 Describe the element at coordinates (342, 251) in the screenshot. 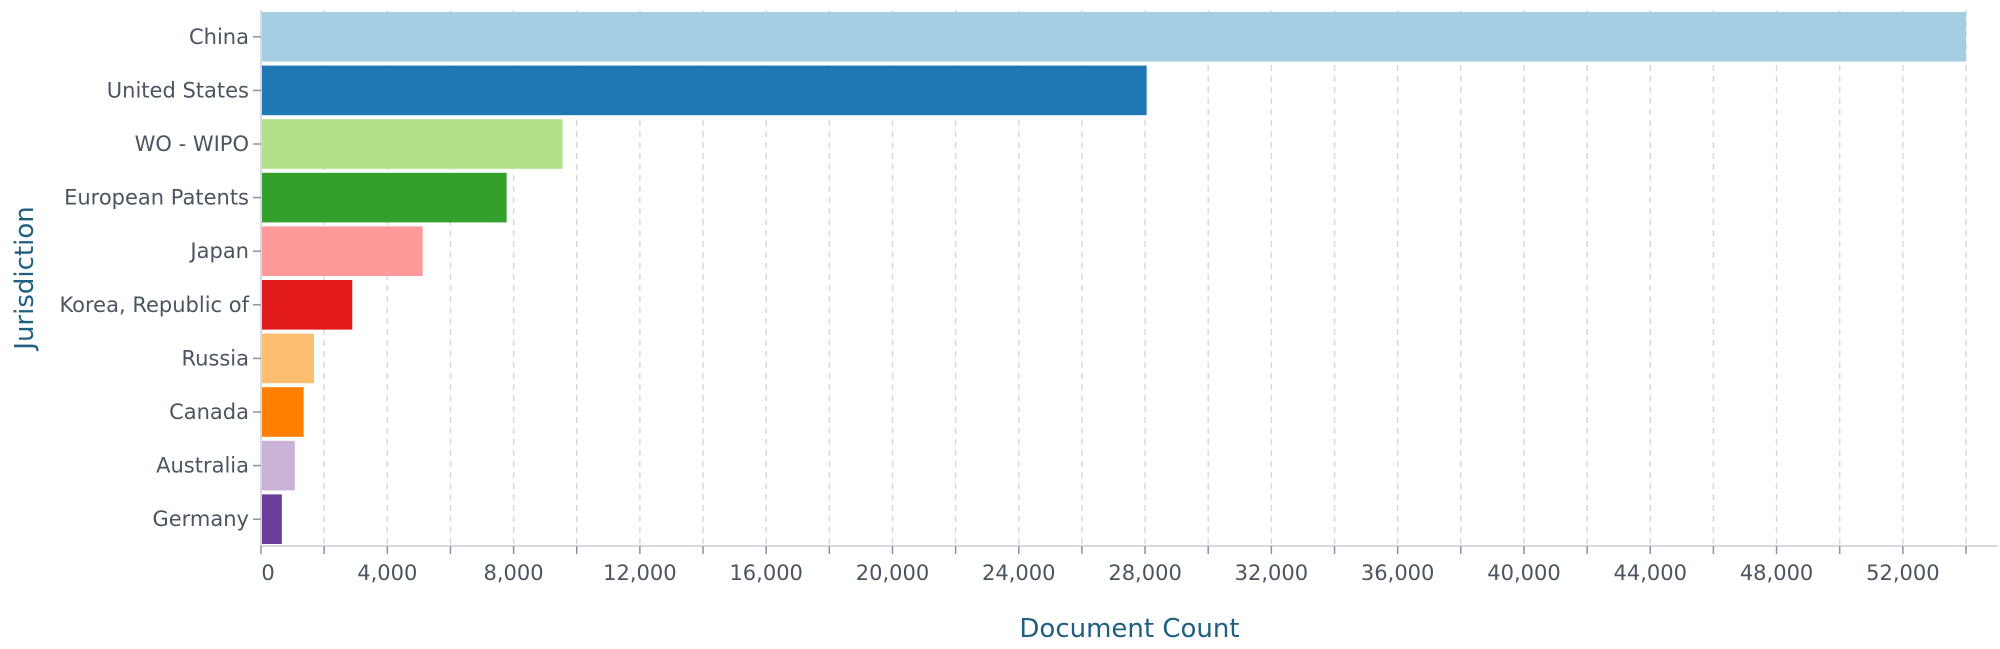

I see `bar-japan` at that location.